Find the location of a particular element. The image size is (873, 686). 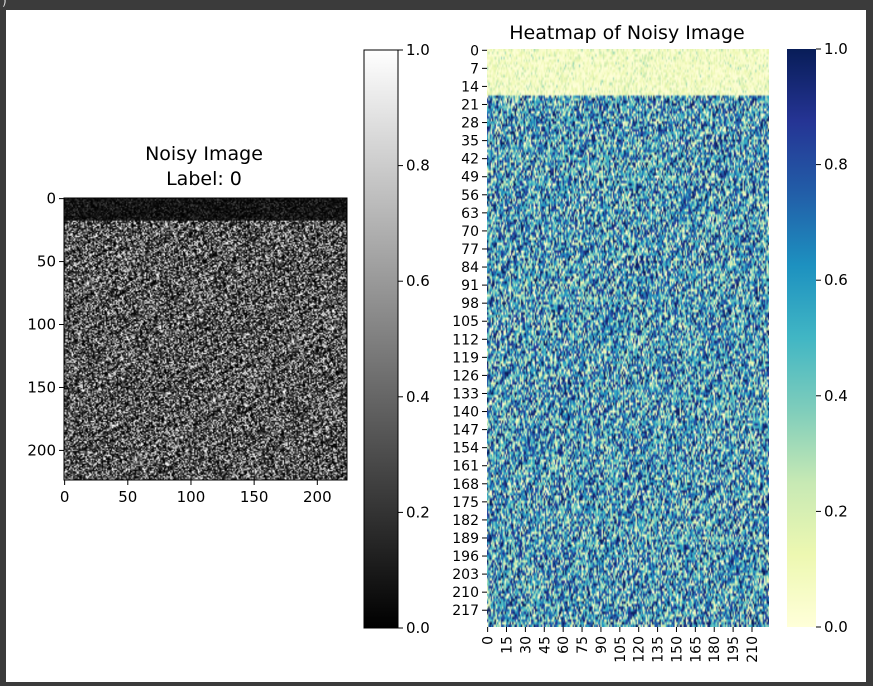

right-y-tick-label: 210 is located at coordinates (465, 593).